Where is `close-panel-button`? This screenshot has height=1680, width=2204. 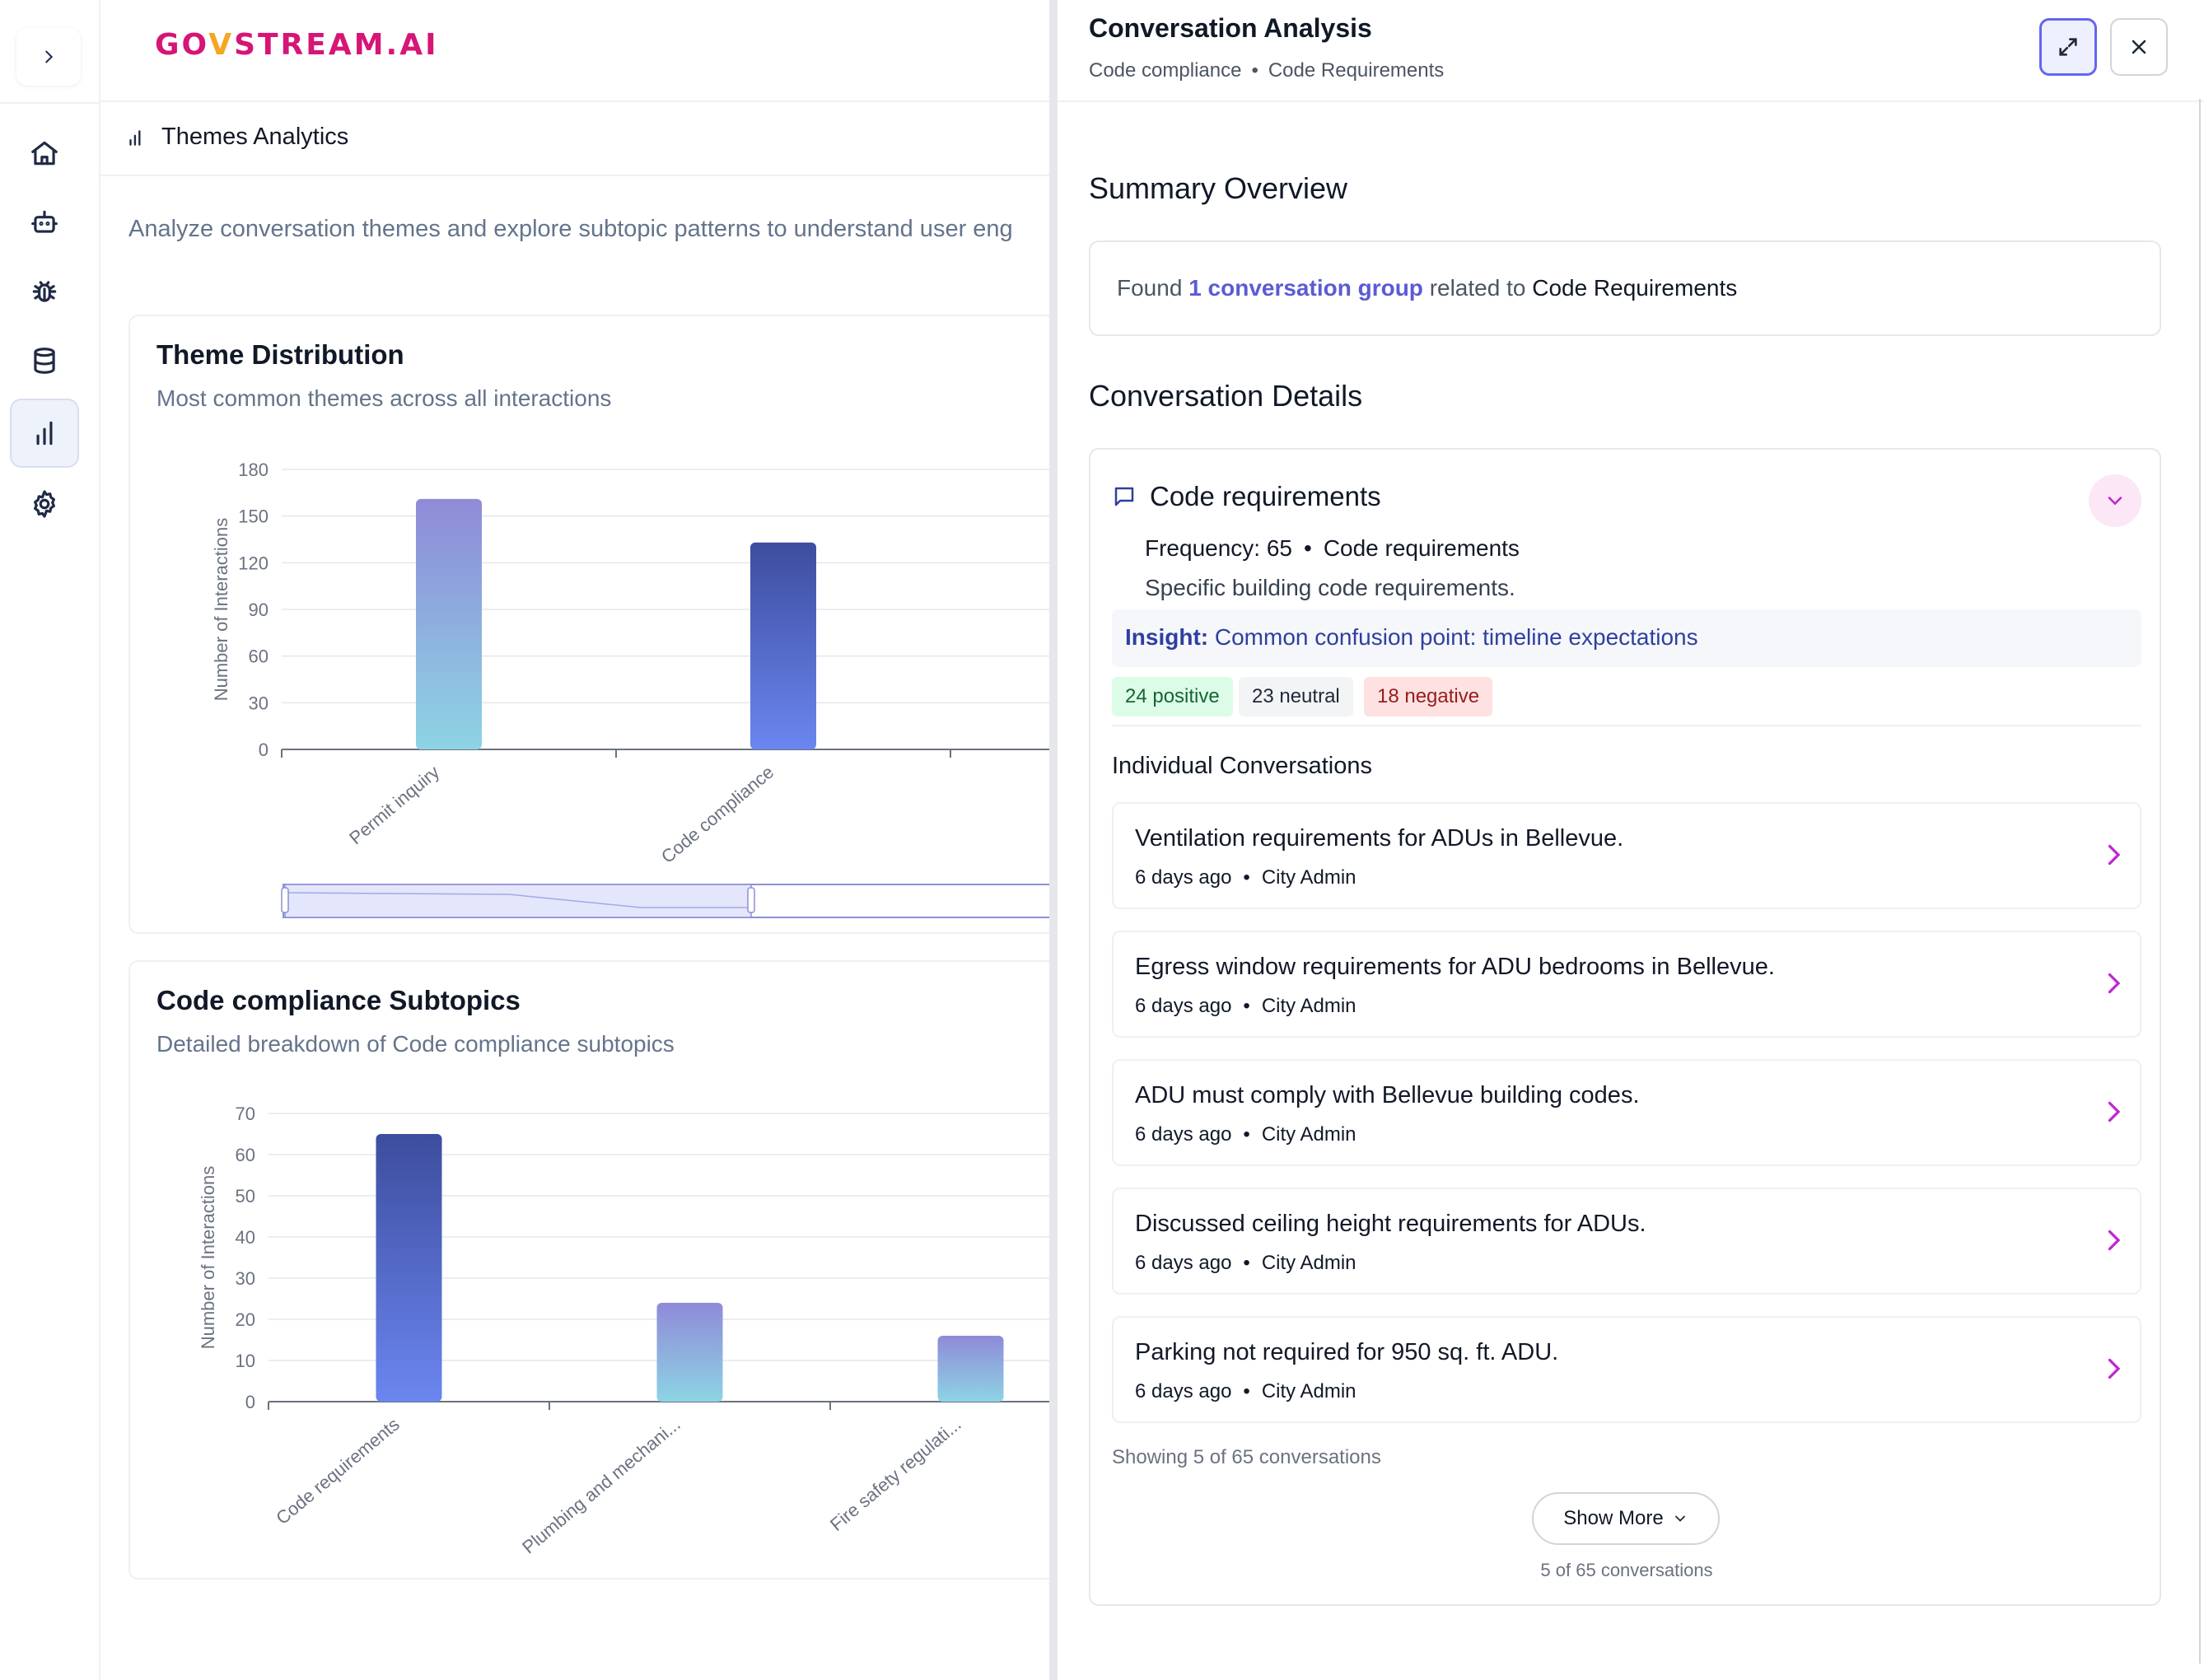 close-panel-button is located at coordinates (2139, 47).